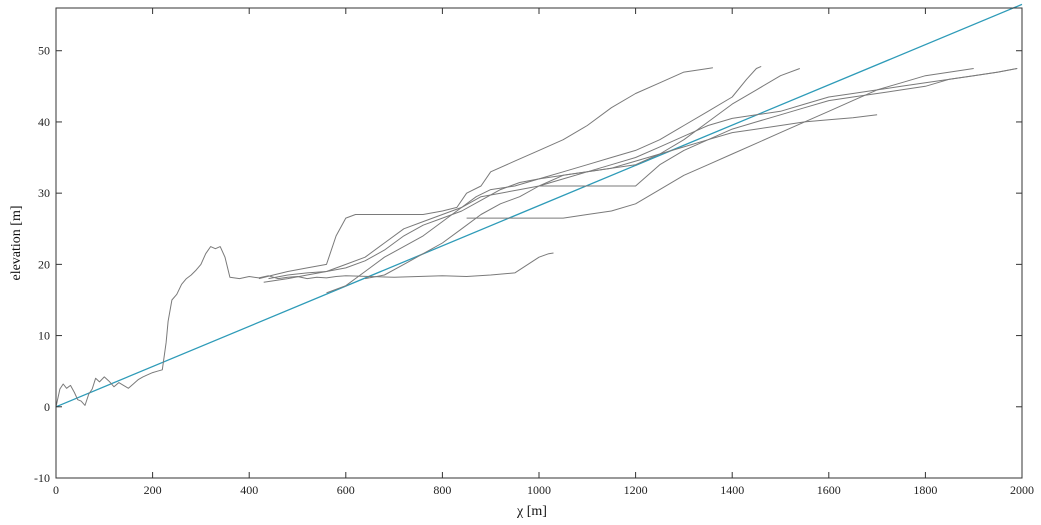  What do you see at coordinates (42, 478) in the screenshot?
I see `y-tick-label: -10` at bounding box center [42, 478].